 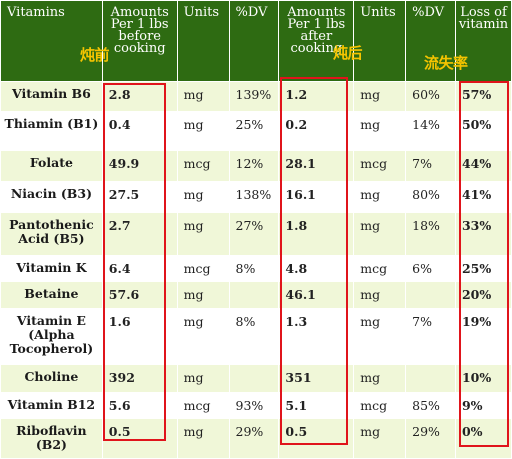 What do you see at coordinates (430, 234) in the screenshot?
I see `dv-after: 18%` at bounding box center [430, 234].